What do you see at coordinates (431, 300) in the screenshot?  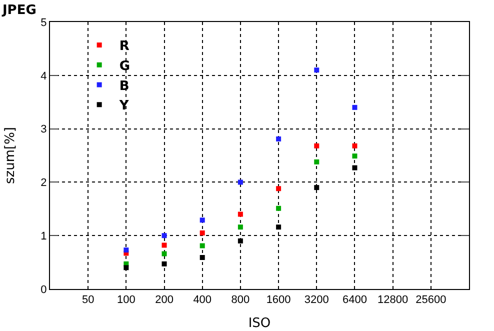 I see `x-tick-label: 25600` at bounding box center [431, 300].